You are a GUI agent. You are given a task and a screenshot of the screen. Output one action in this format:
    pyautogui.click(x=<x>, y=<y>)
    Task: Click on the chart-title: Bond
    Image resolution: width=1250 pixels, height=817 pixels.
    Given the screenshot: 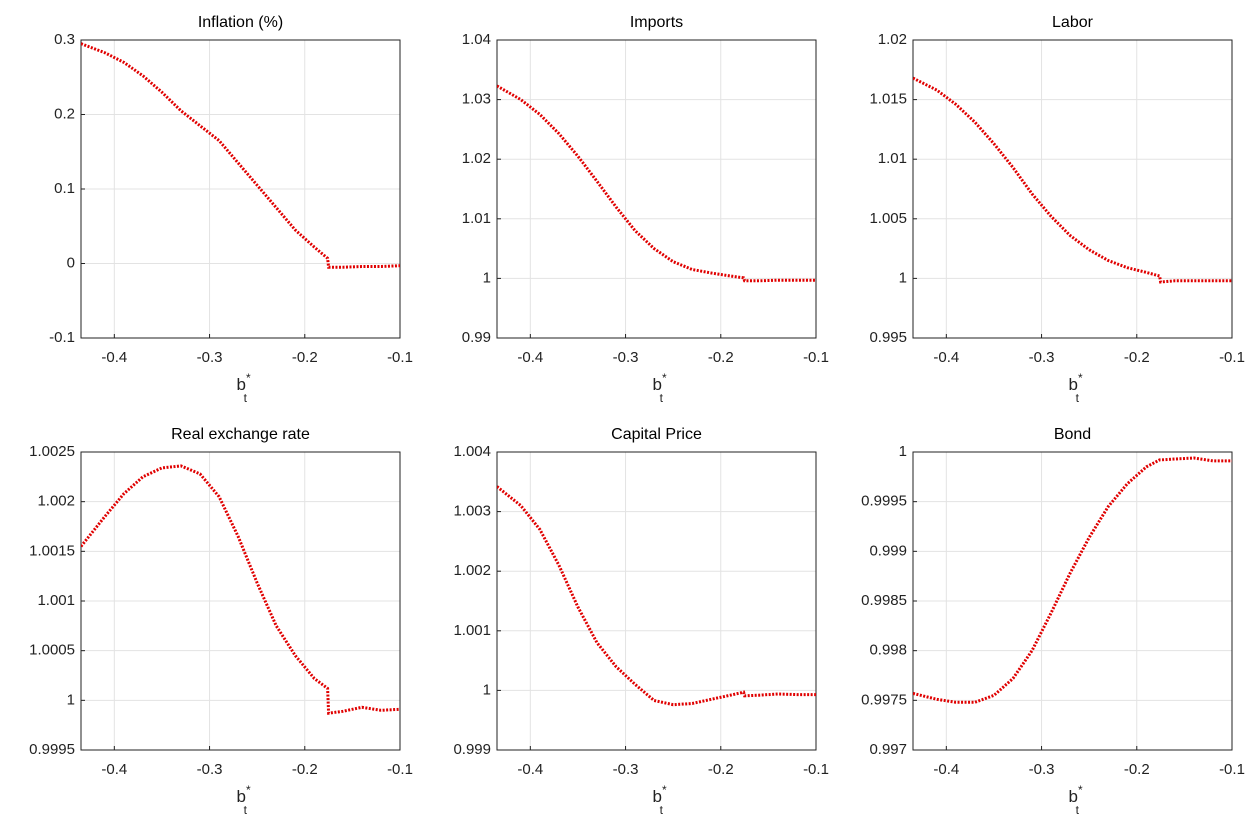 What is the action you would take?
    pyautogui.click(x=1072, y=434)
    